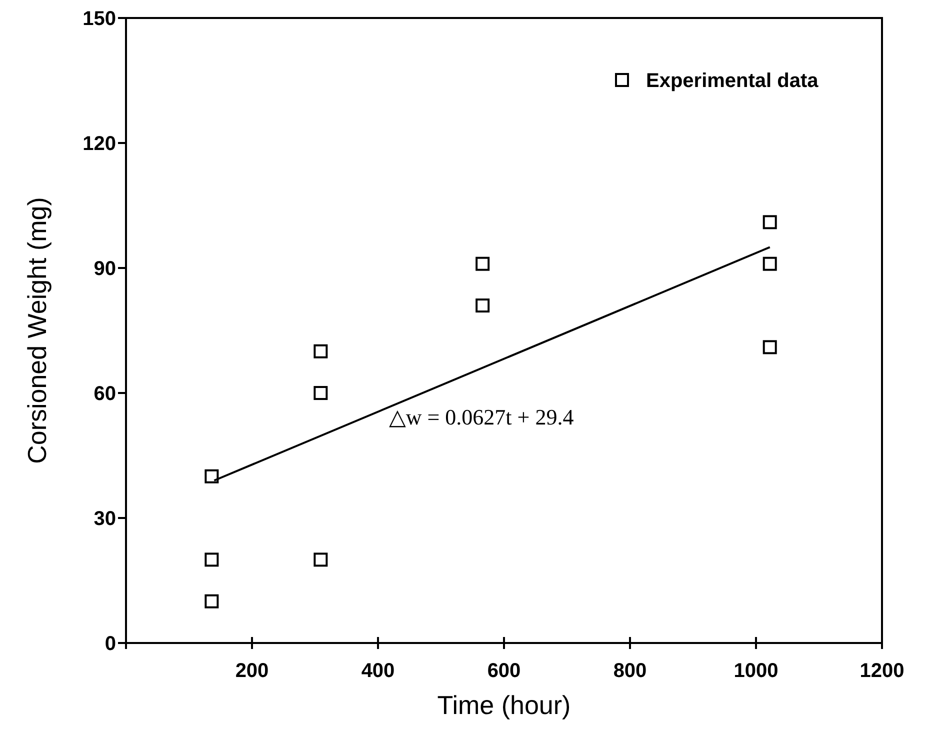  What do you see at coordinates (99, 19) in the screenshot?
I see `y-tick-label: 150` at bounding box center [99, 19].